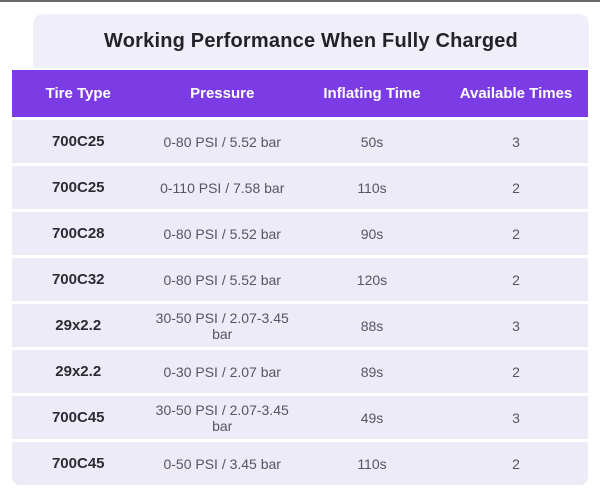 This screenshot has width=600, height=499. I want to click on inflating-time-cell: 89s, so click(372, 371).